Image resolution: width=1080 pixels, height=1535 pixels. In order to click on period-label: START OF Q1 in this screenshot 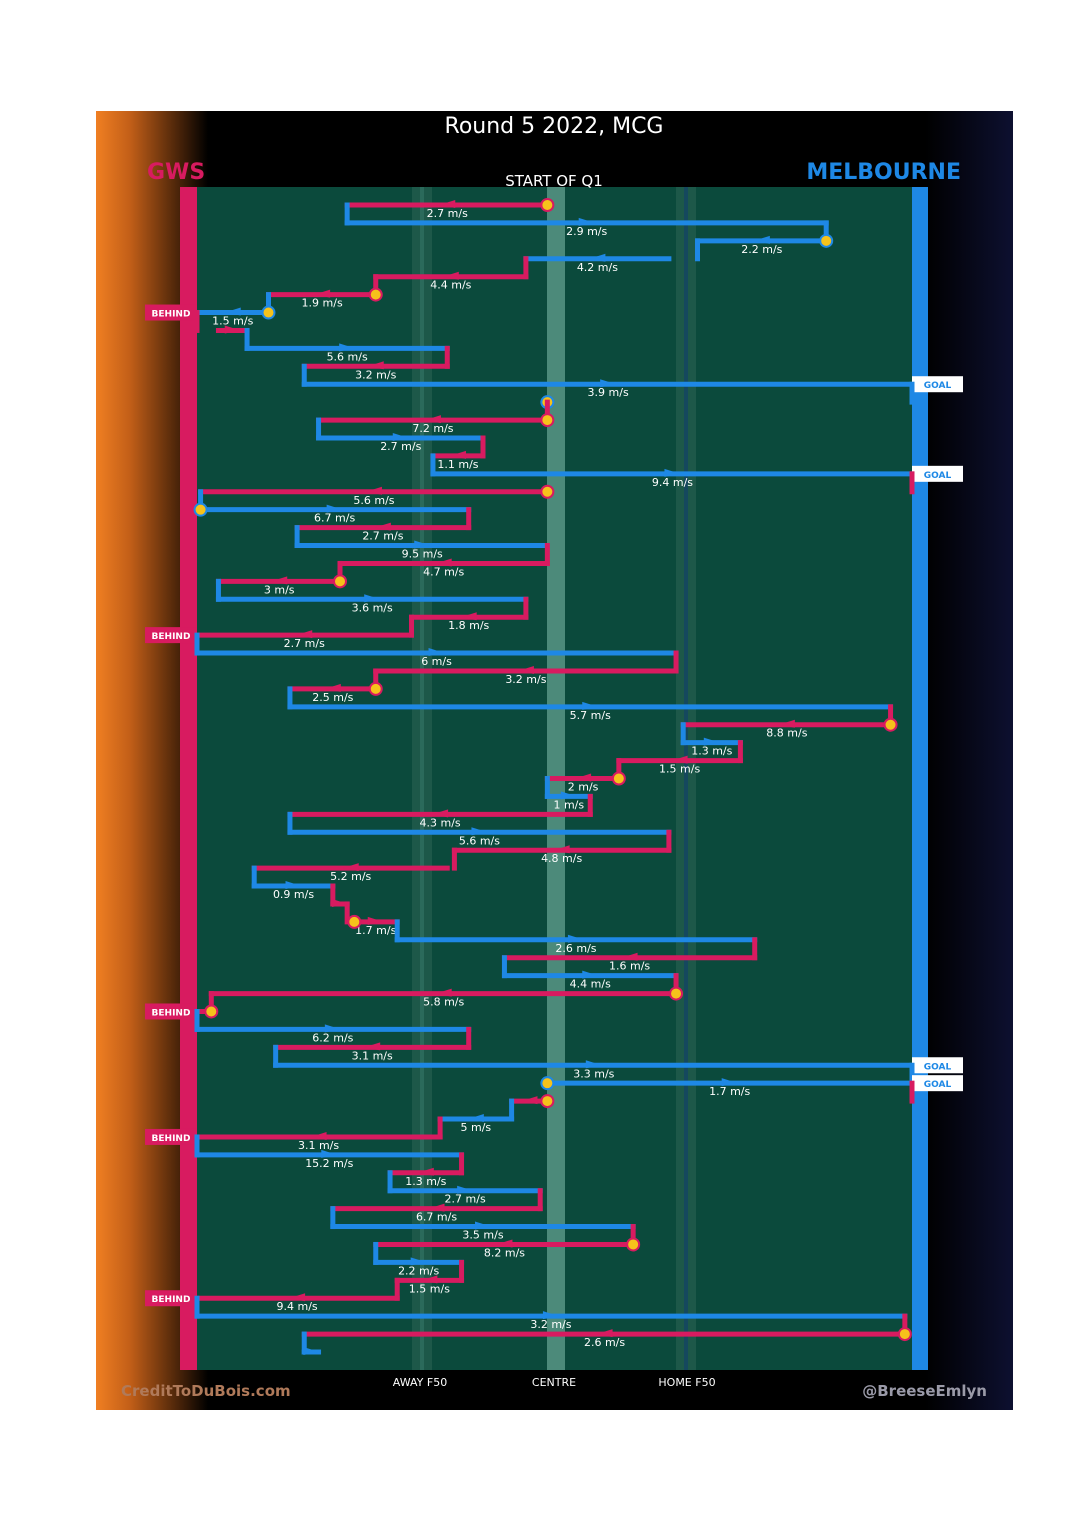, I will do `click(554, 181)`.